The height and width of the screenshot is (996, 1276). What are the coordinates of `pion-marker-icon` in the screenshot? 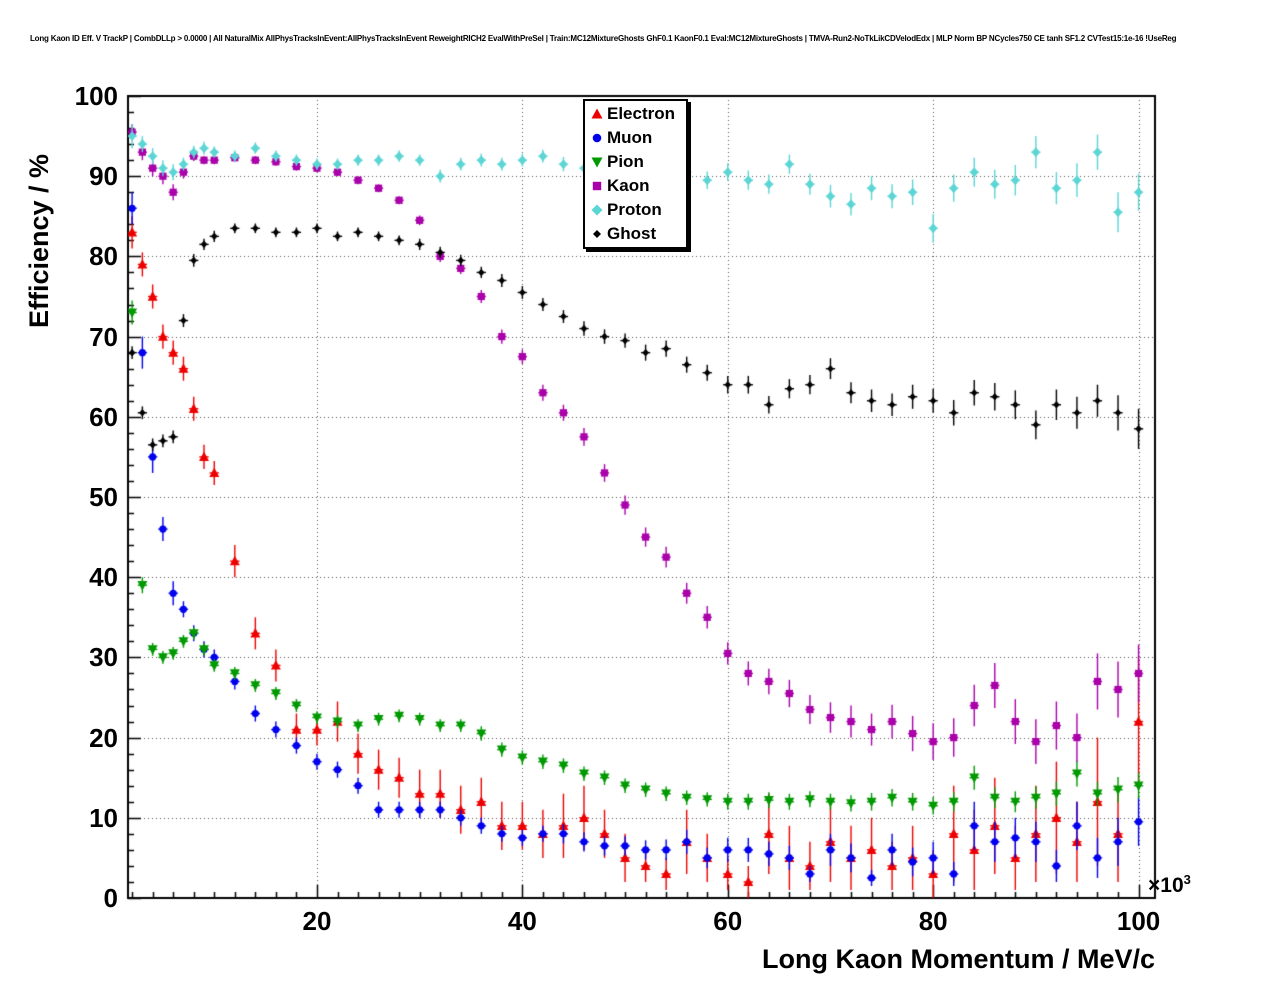 It's located at (597, 162).